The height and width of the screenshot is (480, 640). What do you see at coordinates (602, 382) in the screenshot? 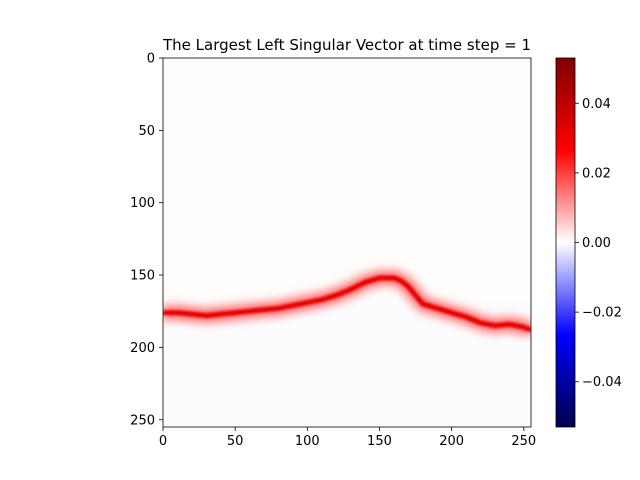
I see `colorbar-tick-label: −0.04` at bounding box center [602, 382].